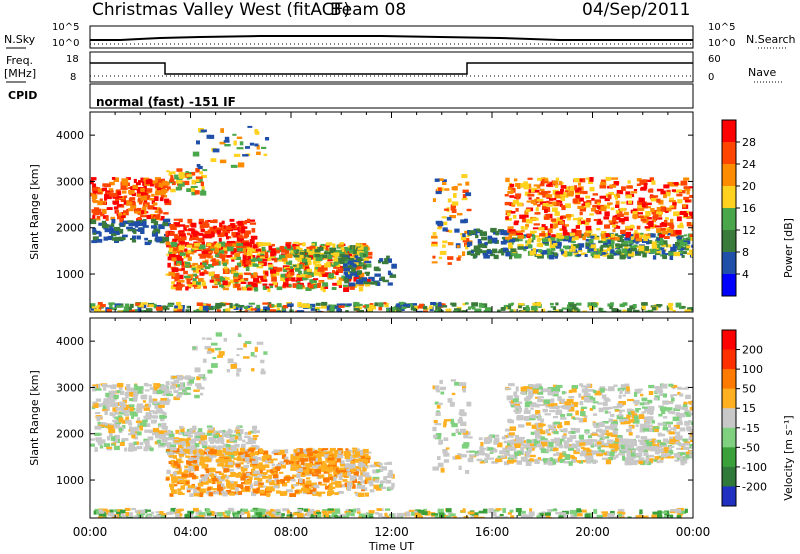 This screenshot has width=800, height=554. What do you see at coordinates (221, 10) in the screenshot?
I see `station-title: Christmas Valley West (fitACF)` at bounding box center [221, 10].